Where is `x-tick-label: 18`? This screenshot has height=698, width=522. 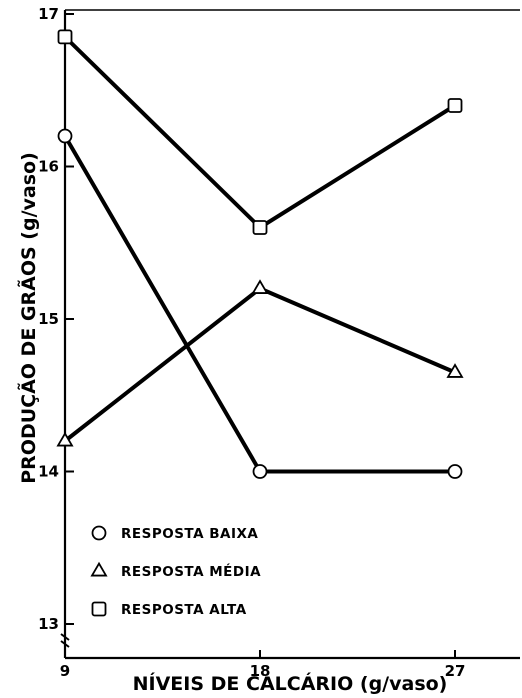
x-tick-label: 18 is located at coordinates (260, 671).